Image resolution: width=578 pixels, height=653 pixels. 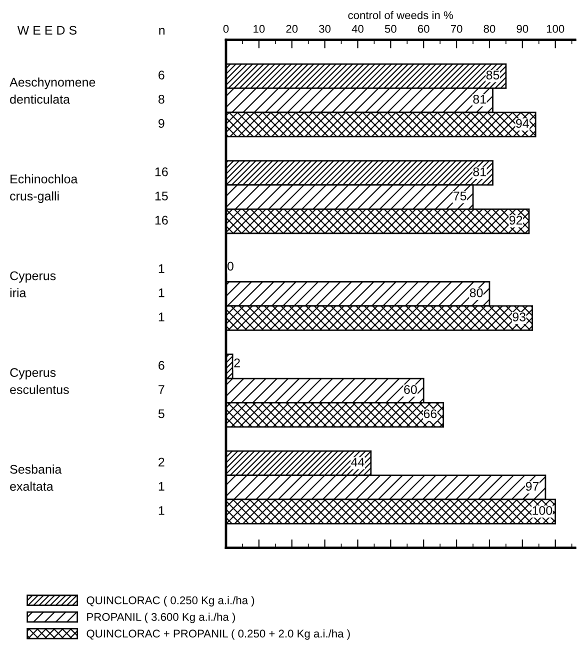 What do you see at coordinates (542, 510) in the screenshot?
I see `data-label: 100` at bounding box center [542, 510].